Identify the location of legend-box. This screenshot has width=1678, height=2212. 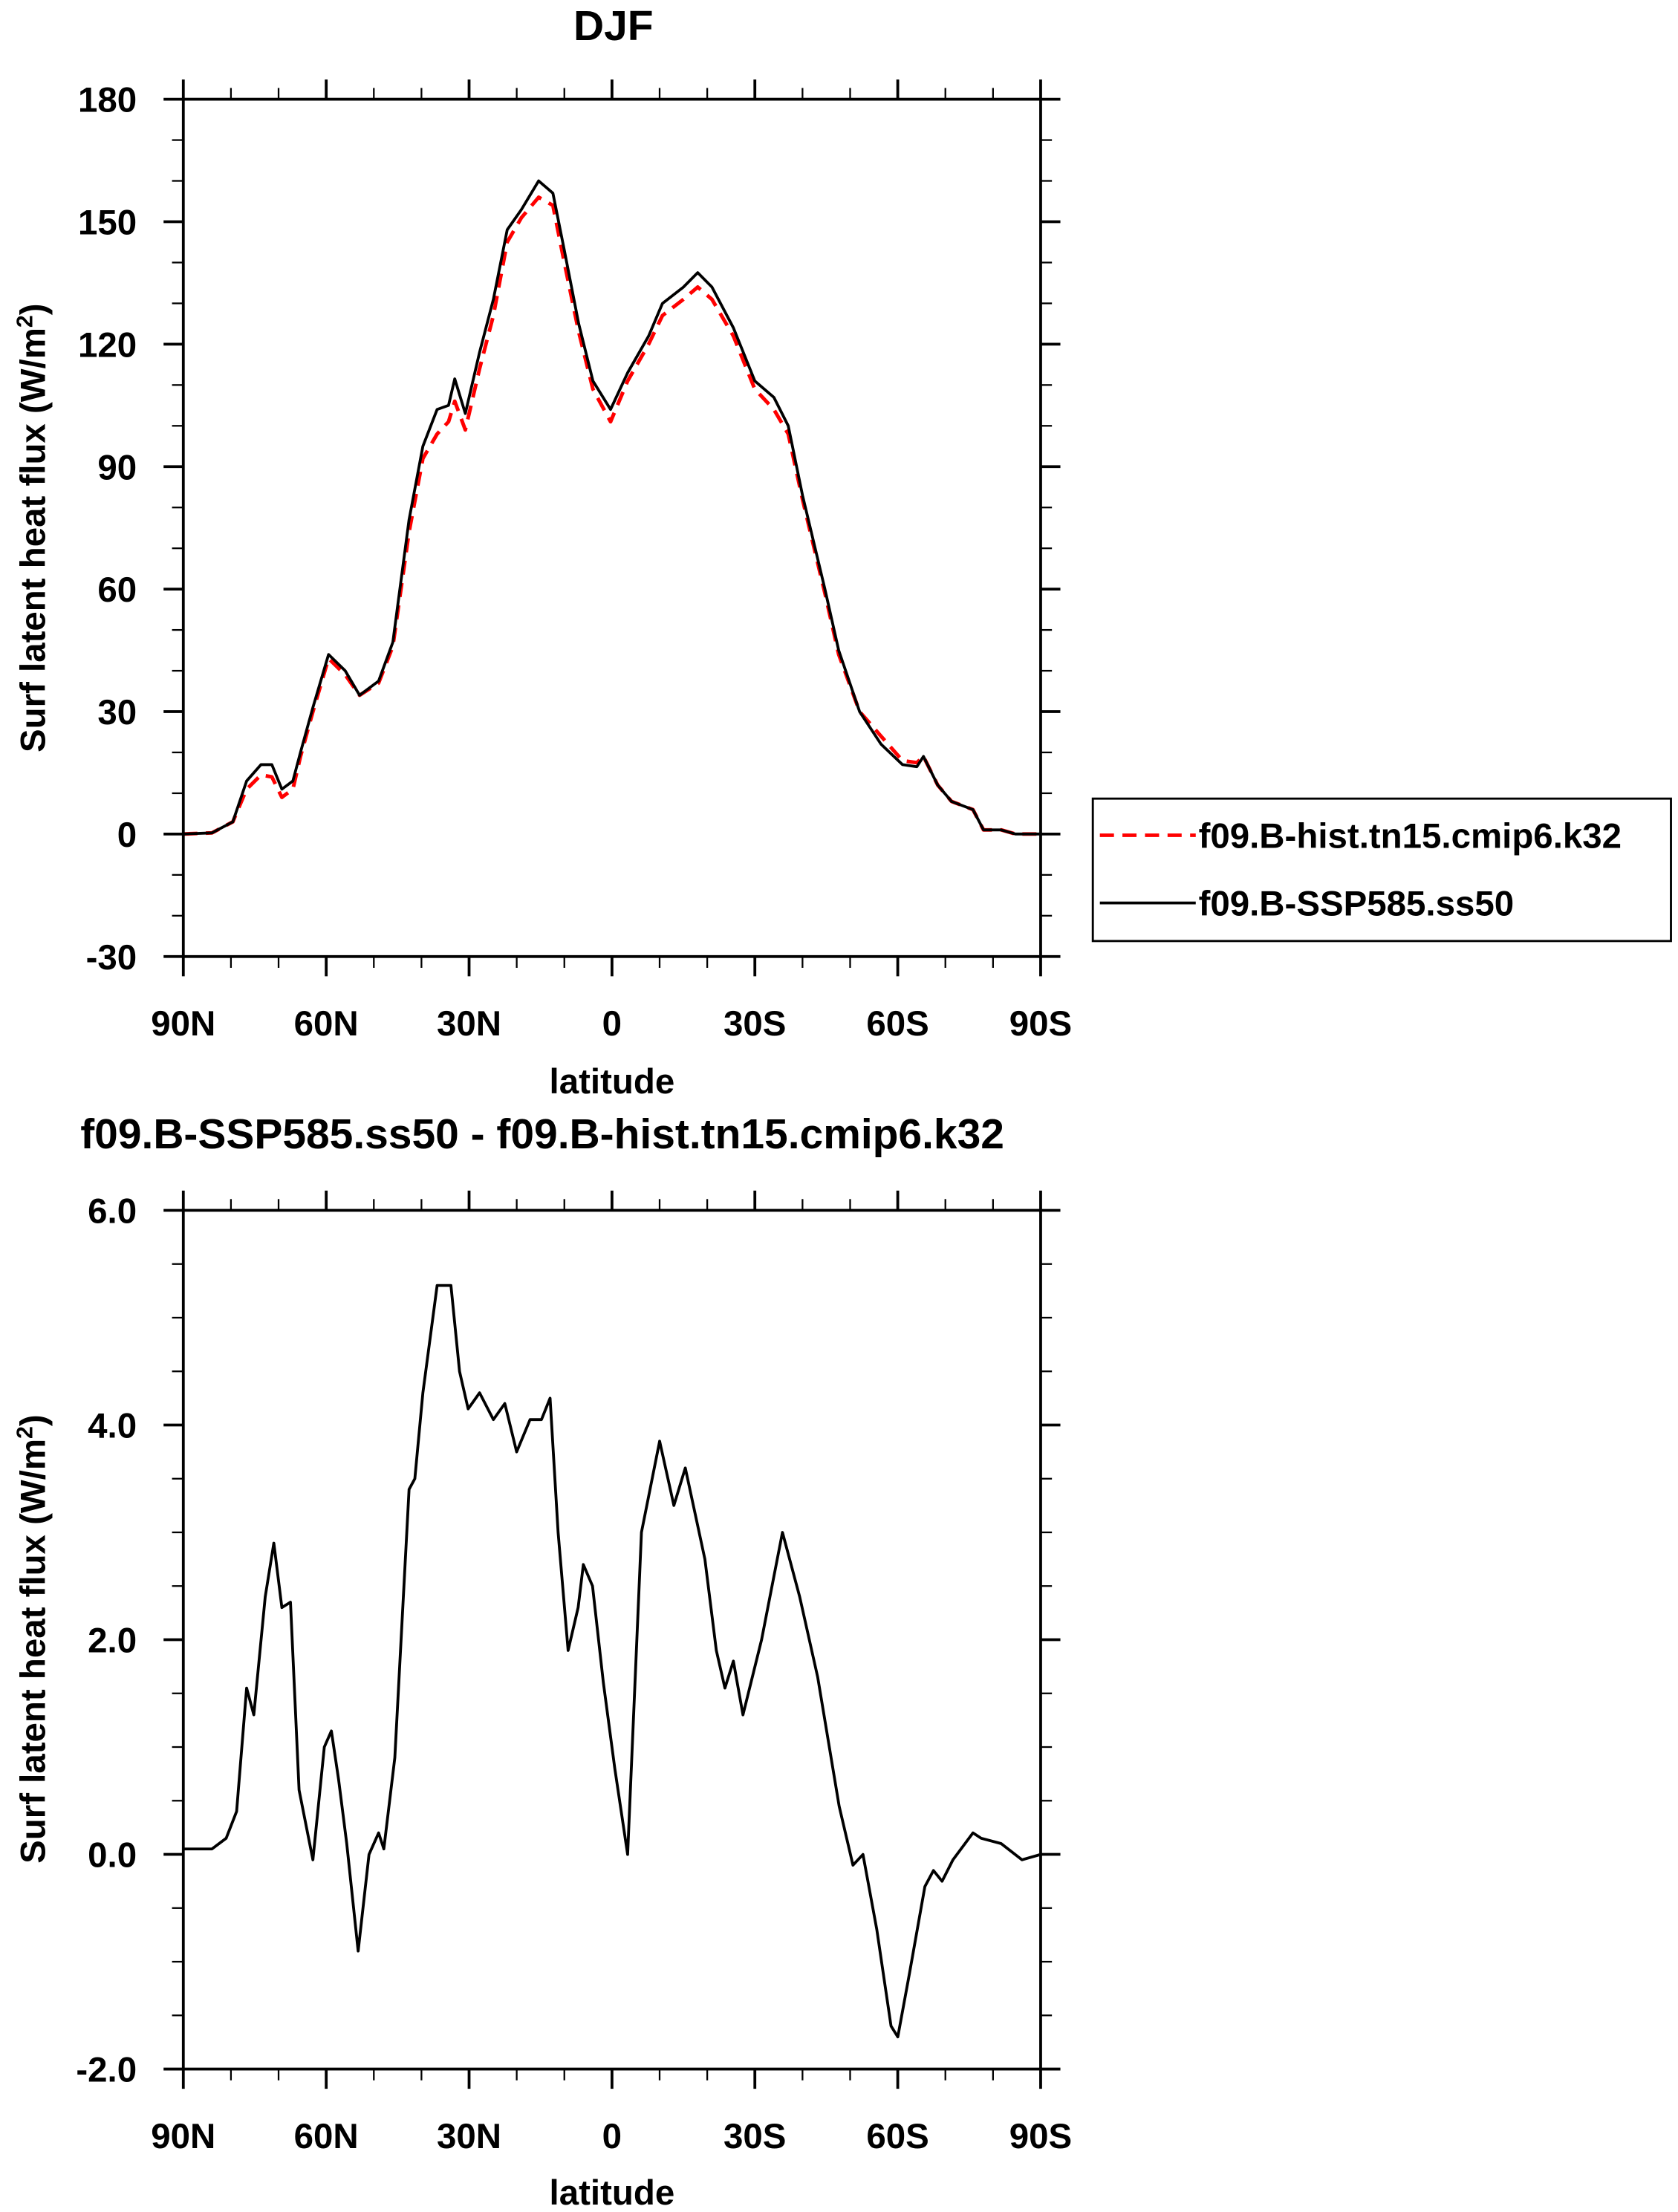
(1381, 870).